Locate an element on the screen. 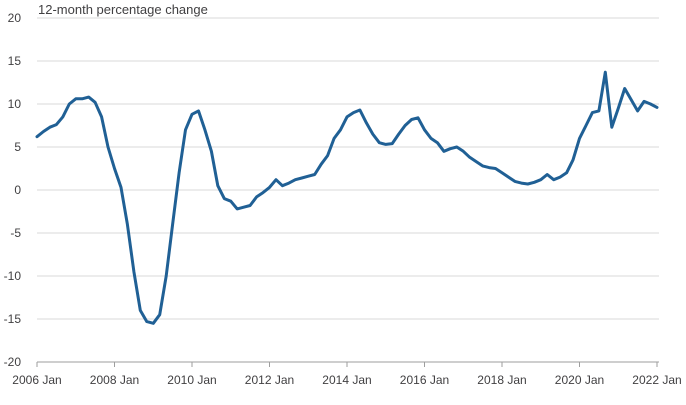 Image resolution: width=686 pixels, height=405 pixels. x-tick-label: 2008 Jan is located at coordinates (114, 380).